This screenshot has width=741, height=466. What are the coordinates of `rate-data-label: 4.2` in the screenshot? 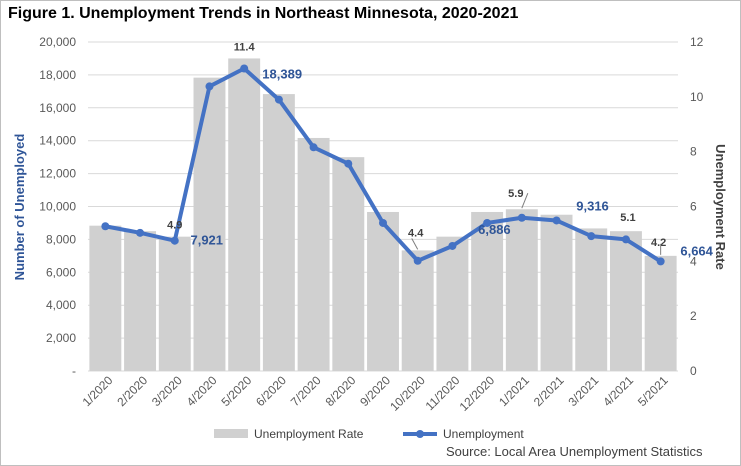 It's located at (658, 243).